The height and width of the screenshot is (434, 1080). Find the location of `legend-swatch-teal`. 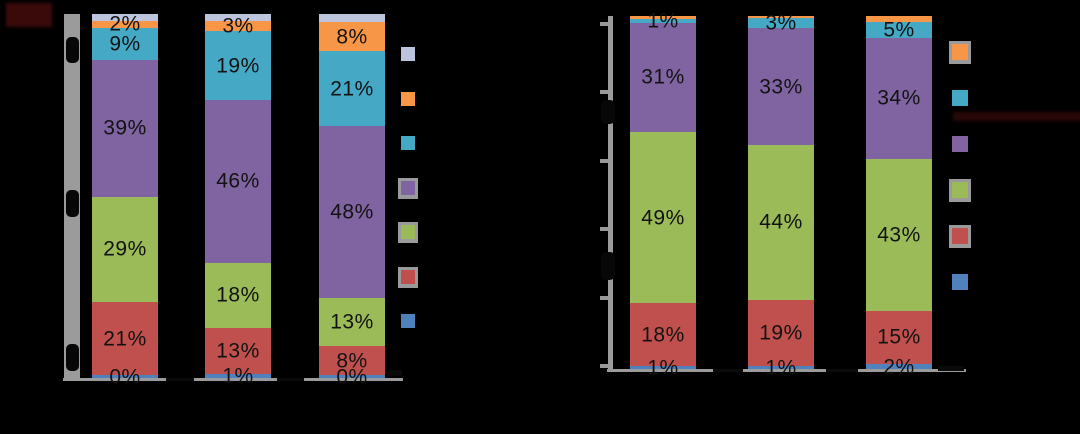

legend-swatch-teal is located at coordinates (960, 98).